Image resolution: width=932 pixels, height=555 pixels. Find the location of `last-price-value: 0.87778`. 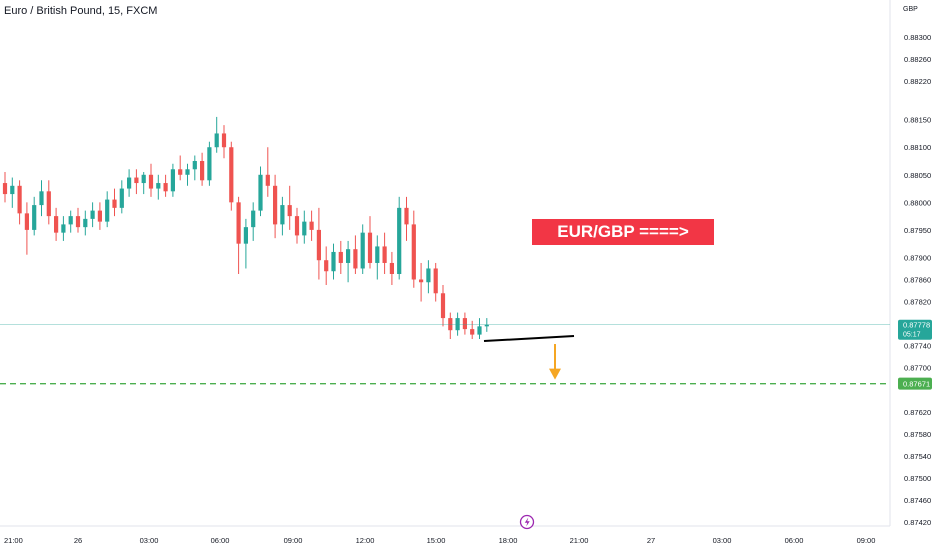

last-price-value: 0.87778 is located at coordinates (916, 325).